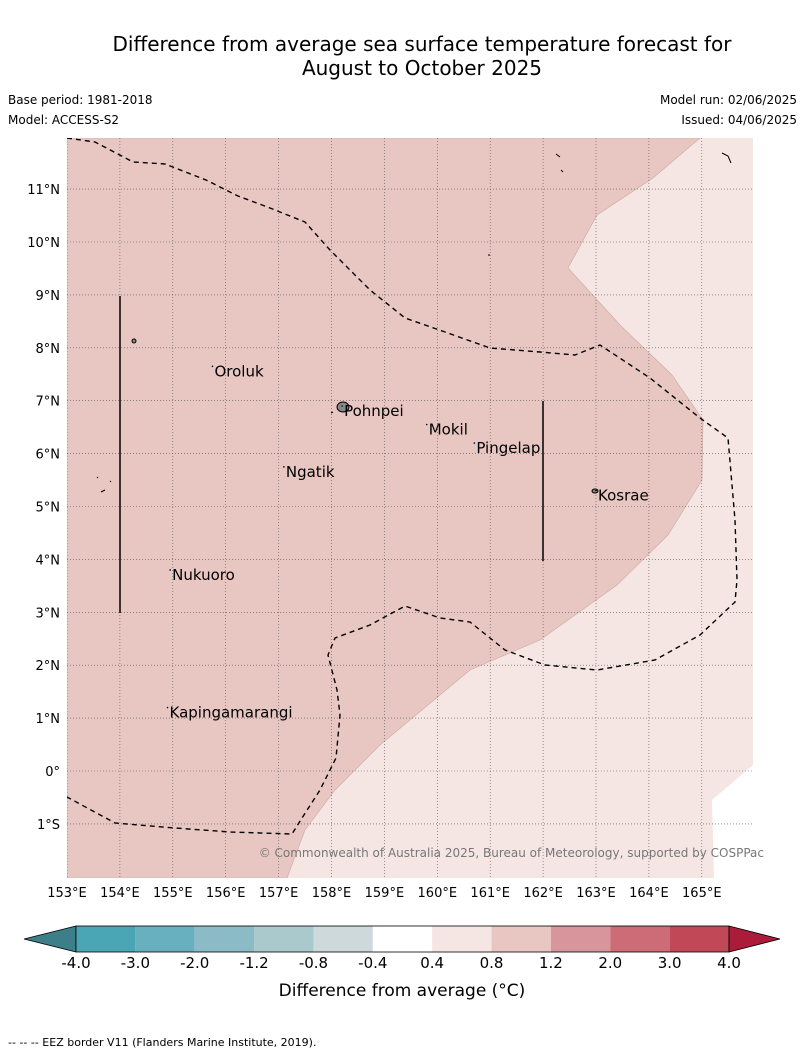 The height and width of the screenshot is (1058, 804). Describe the element at coordinates (490, 893) in the screenshot. I see `lon-tick-label: 161°E` at that location.